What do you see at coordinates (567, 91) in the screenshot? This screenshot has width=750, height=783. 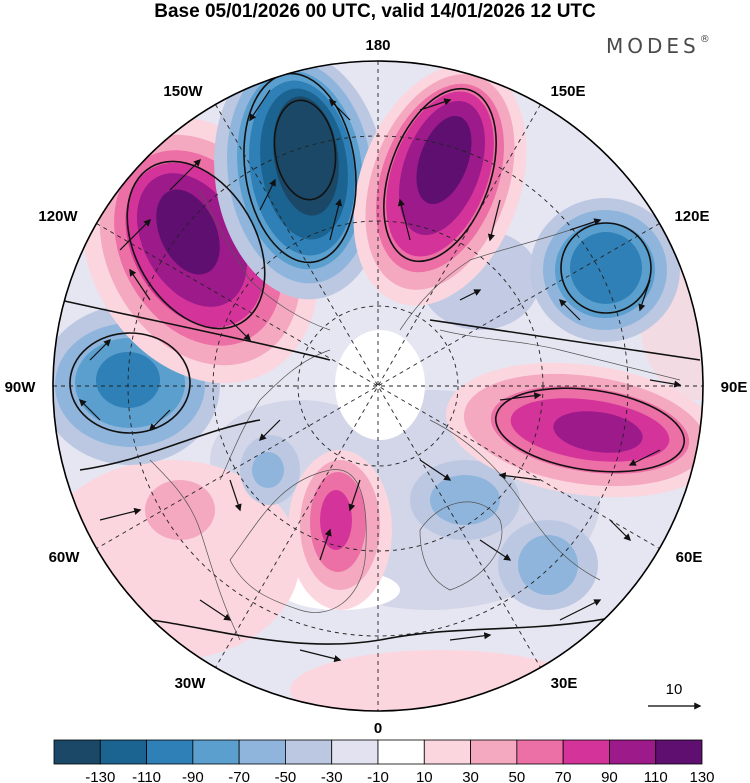 I see `lon-label-150e: 150E` at bounding box center [567, 91].